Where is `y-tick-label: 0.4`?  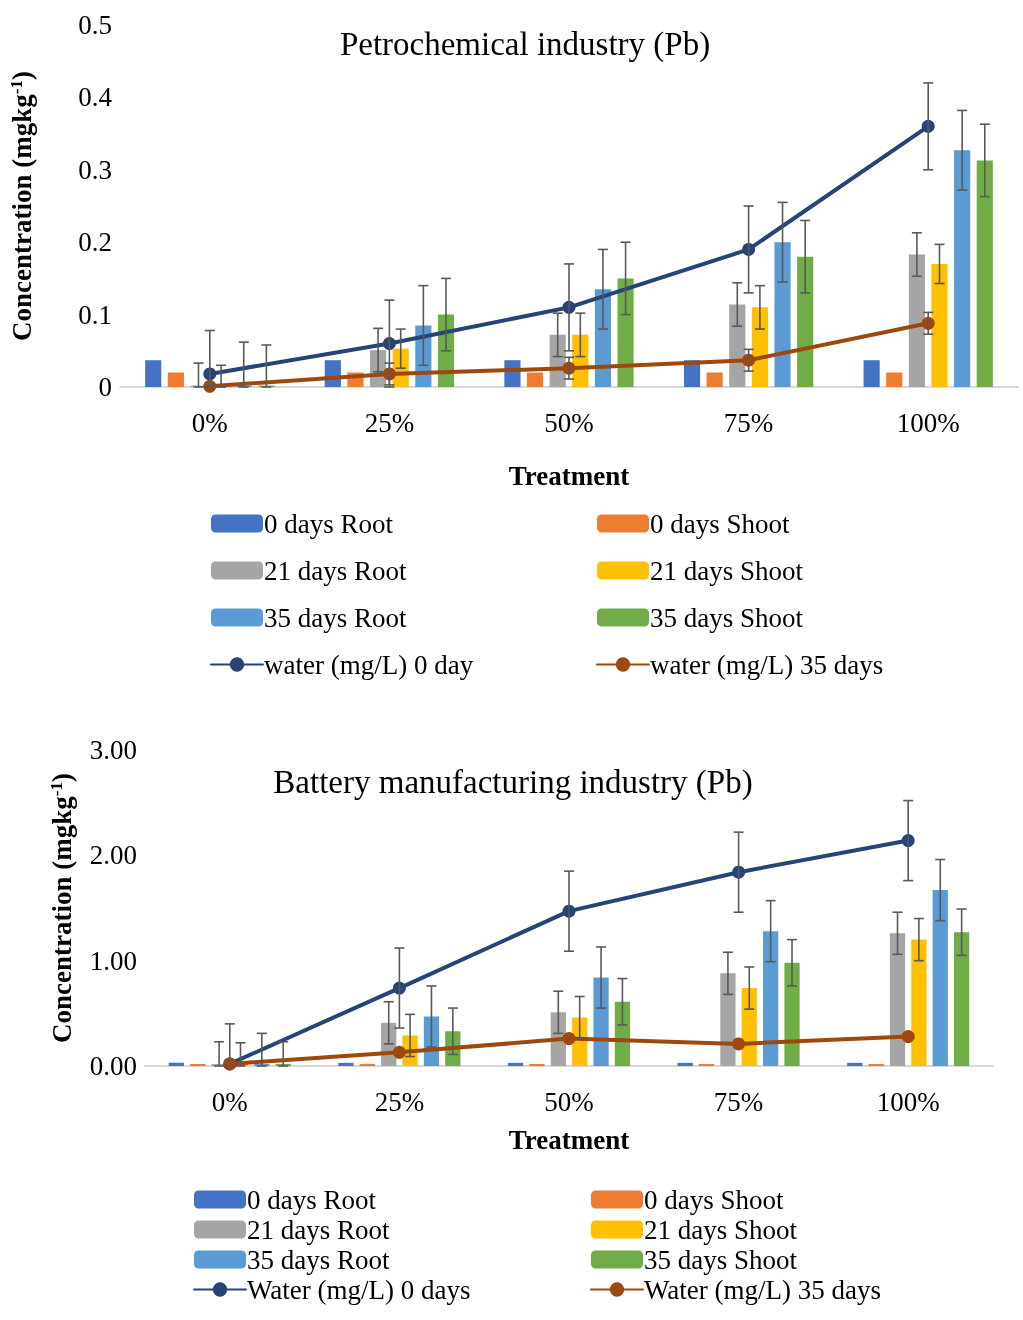 y-tick-label: 0.4 is located at coordinates (95, 97).